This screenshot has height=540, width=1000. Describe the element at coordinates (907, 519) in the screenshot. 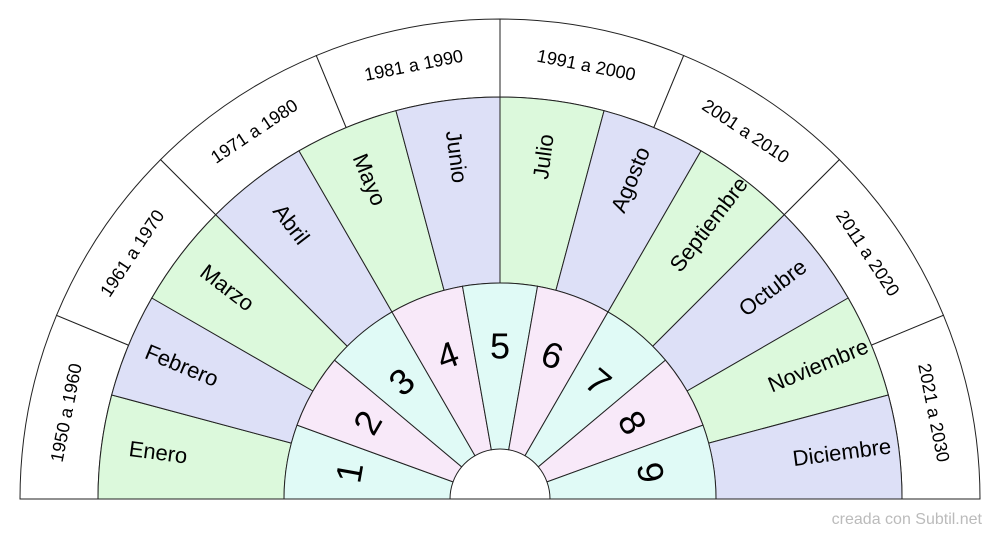

I see `footer: creada con Subtil.net` at that location.